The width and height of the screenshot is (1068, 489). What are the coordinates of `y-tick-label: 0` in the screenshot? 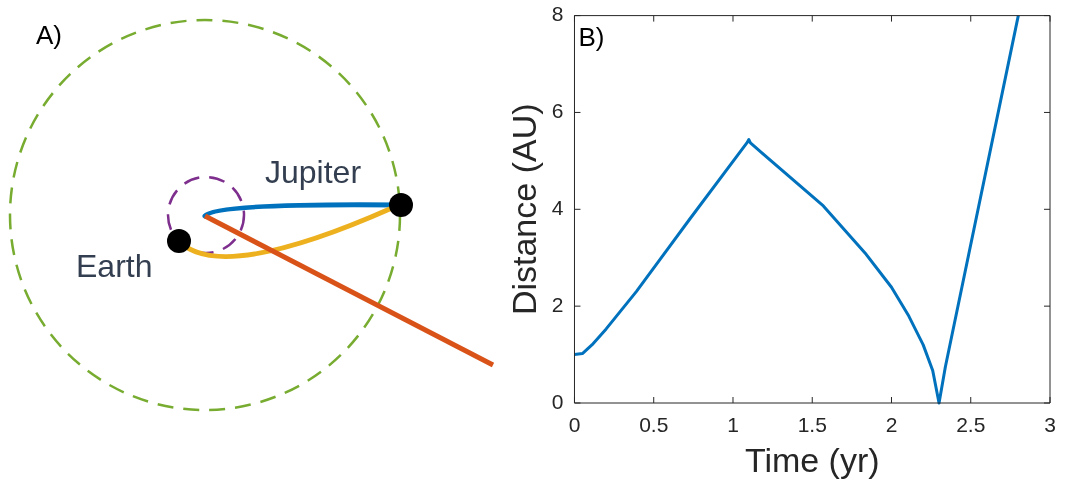 It's located at (557, 401).